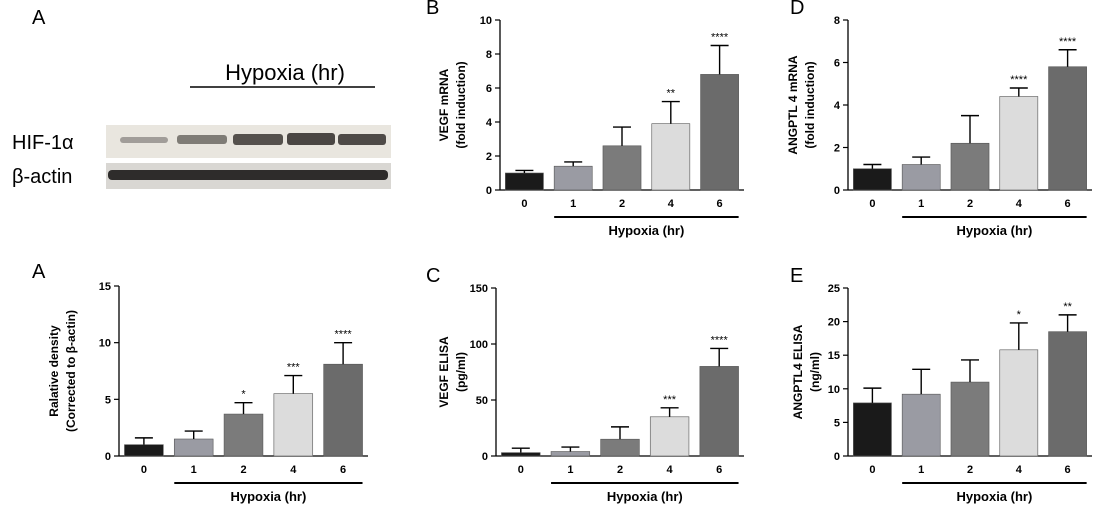  I want to click on panel-label: B, so click(432, 9).